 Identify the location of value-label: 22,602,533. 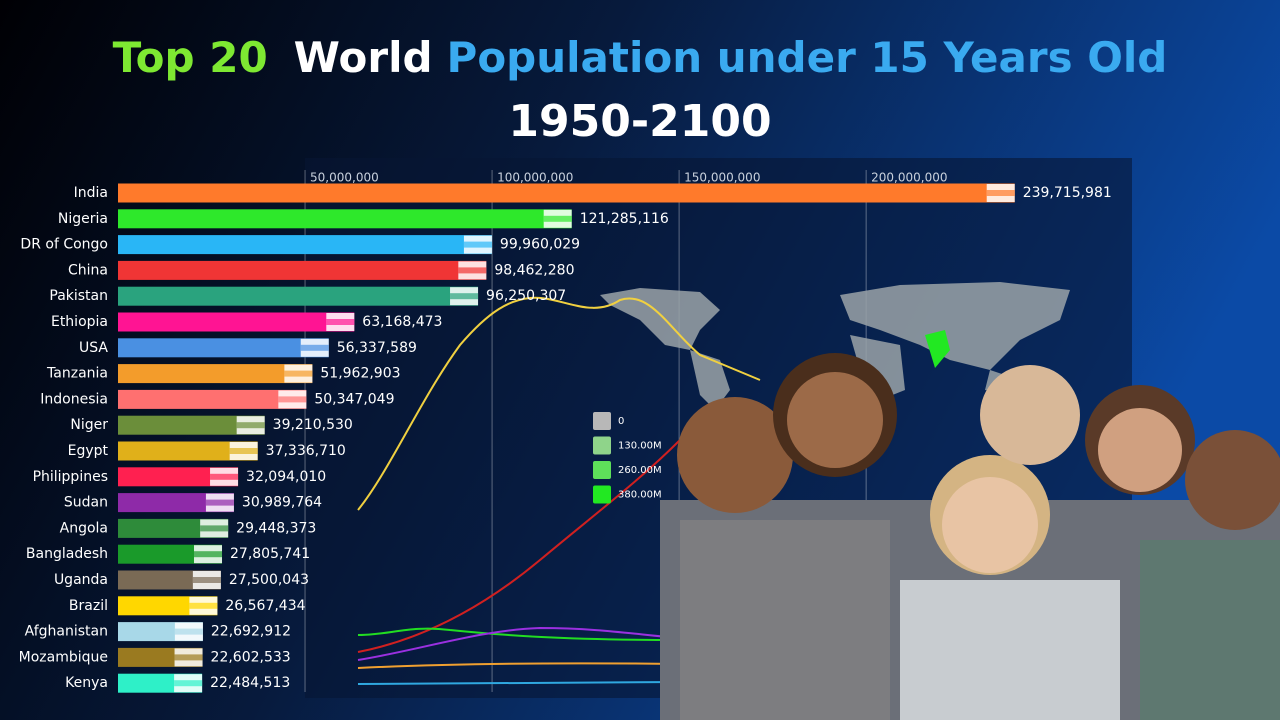
(251, 657).